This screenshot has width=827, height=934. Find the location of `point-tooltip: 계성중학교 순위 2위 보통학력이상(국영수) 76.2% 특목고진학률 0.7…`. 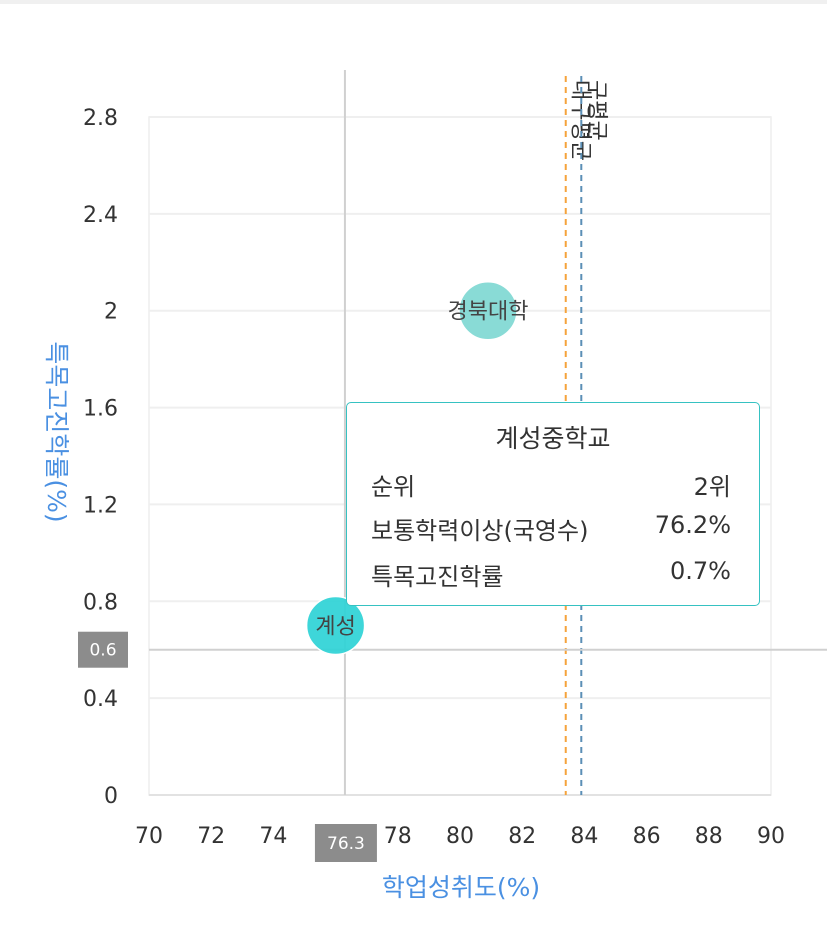

point-tooltip: 계성중학교 순위 2위 보통학력이상(국영수) 76.2% 특목고진학률 0.7… is located at coordinates (553, 504).